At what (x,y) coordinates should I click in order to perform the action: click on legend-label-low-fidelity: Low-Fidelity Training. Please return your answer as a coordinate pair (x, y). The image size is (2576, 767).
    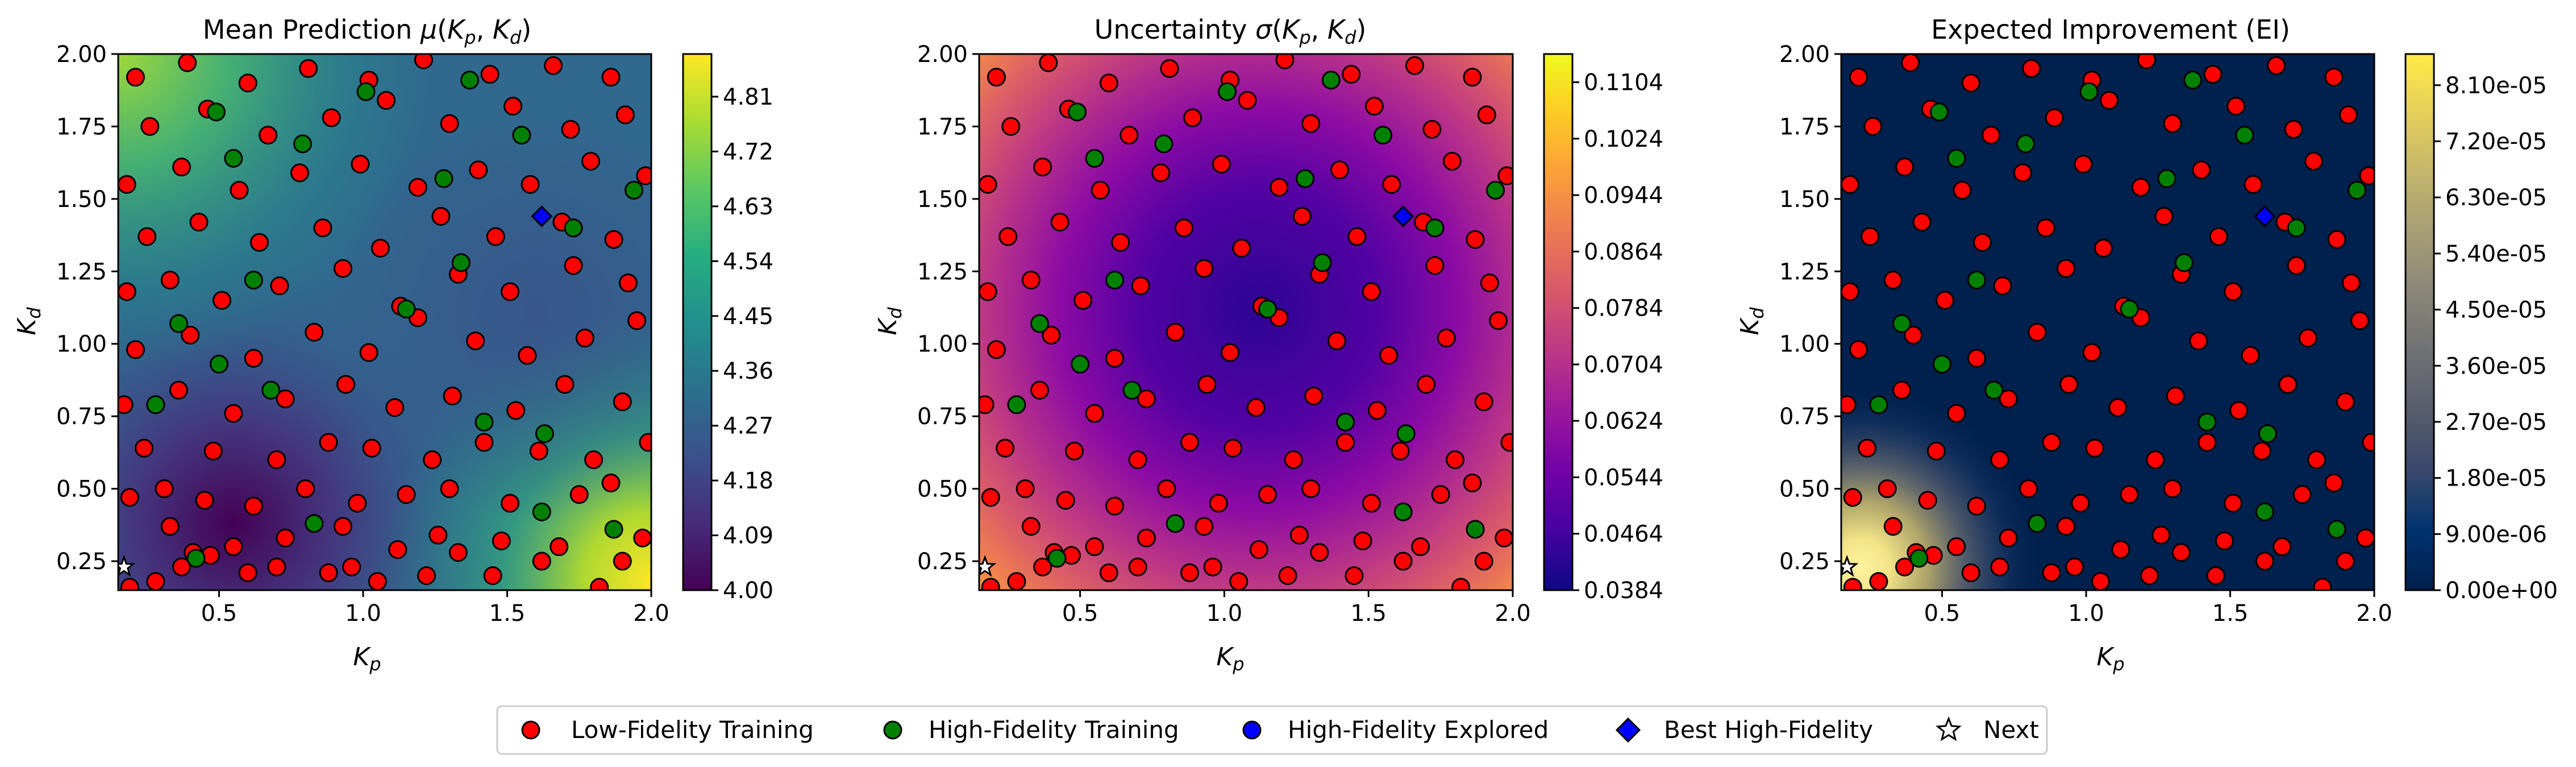
    Looking at the image, I should click on (692, 730).